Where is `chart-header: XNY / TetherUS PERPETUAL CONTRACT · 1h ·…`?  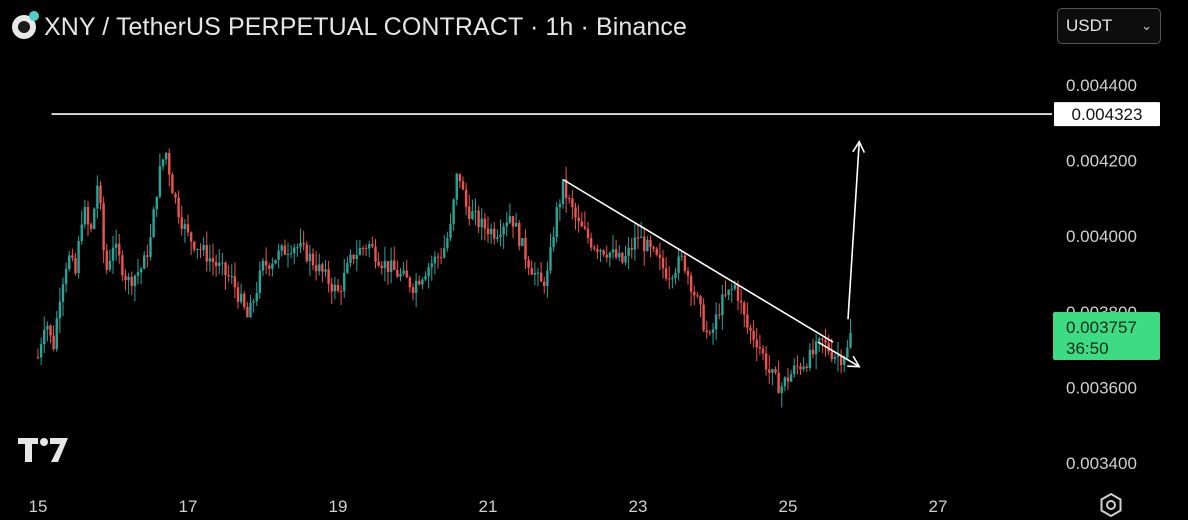
chart-header: XNY / TetherUS PERPETUAL CONTRACT · 1h ·… is located at coordinates (349, 27).